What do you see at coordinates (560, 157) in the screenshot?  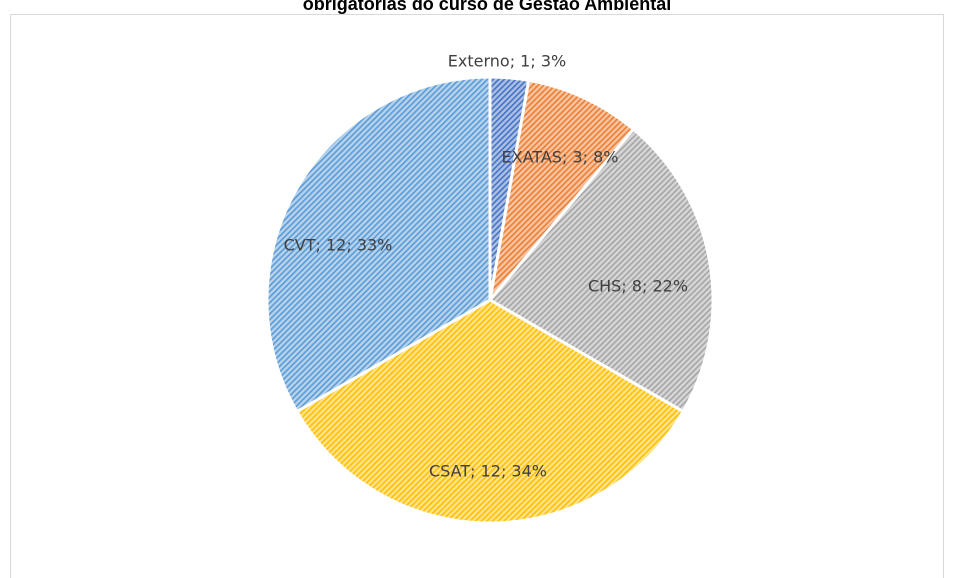 I see `data-label: EXATAS; 3; 8%` at bounding box center [560, 157].